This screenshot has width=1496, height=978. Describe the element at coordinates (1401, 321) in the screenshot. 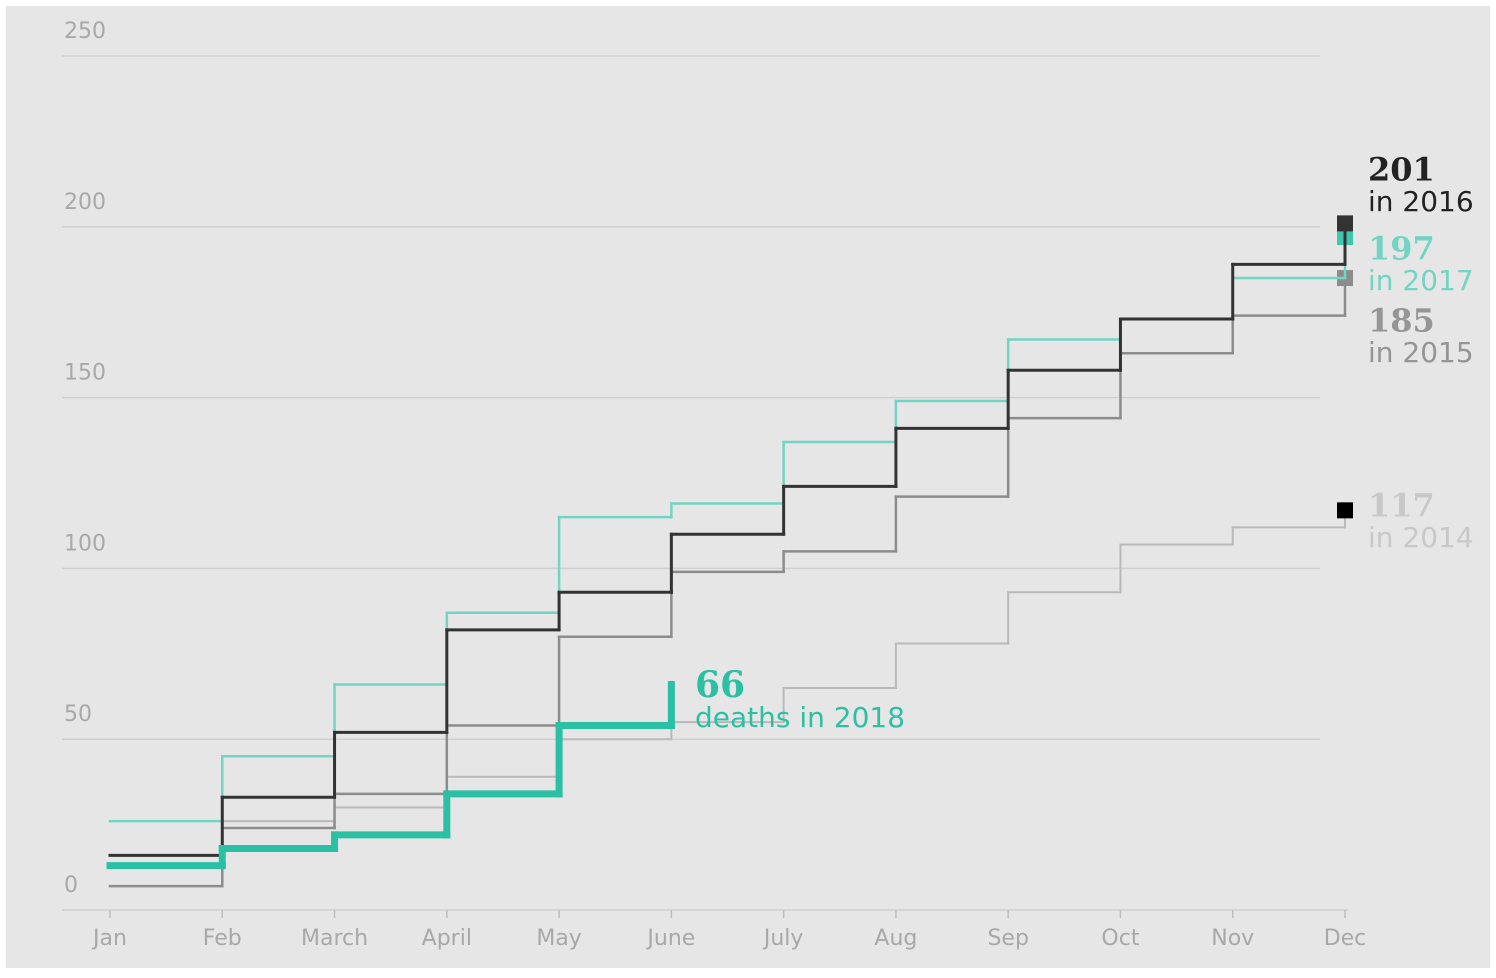

I see `end-value-label: 185` at that location.